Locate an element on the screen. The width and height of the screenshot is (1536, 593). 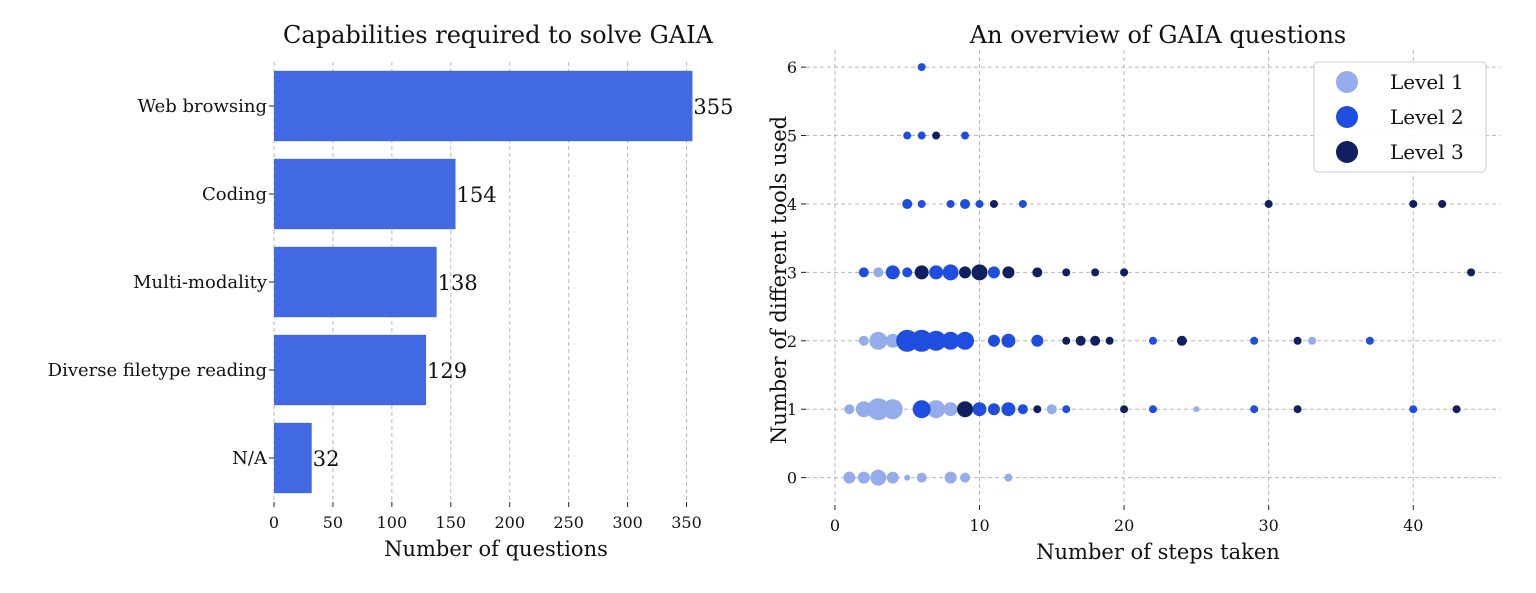
scatter-chart-y-tick-label: 1 is located at coordinates (792, 409).